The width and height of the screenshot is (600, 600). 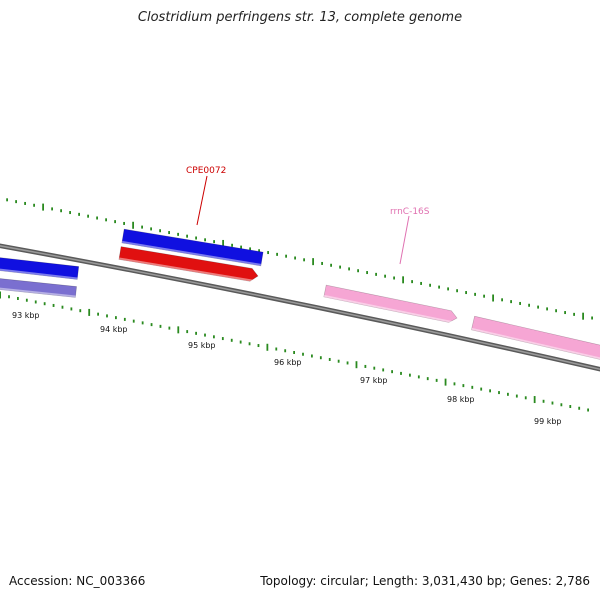 What do you see at coordinates (548, 421) in the screenshot?
I see `scale-label: 99 kbp` at bounding box center [548, 421].